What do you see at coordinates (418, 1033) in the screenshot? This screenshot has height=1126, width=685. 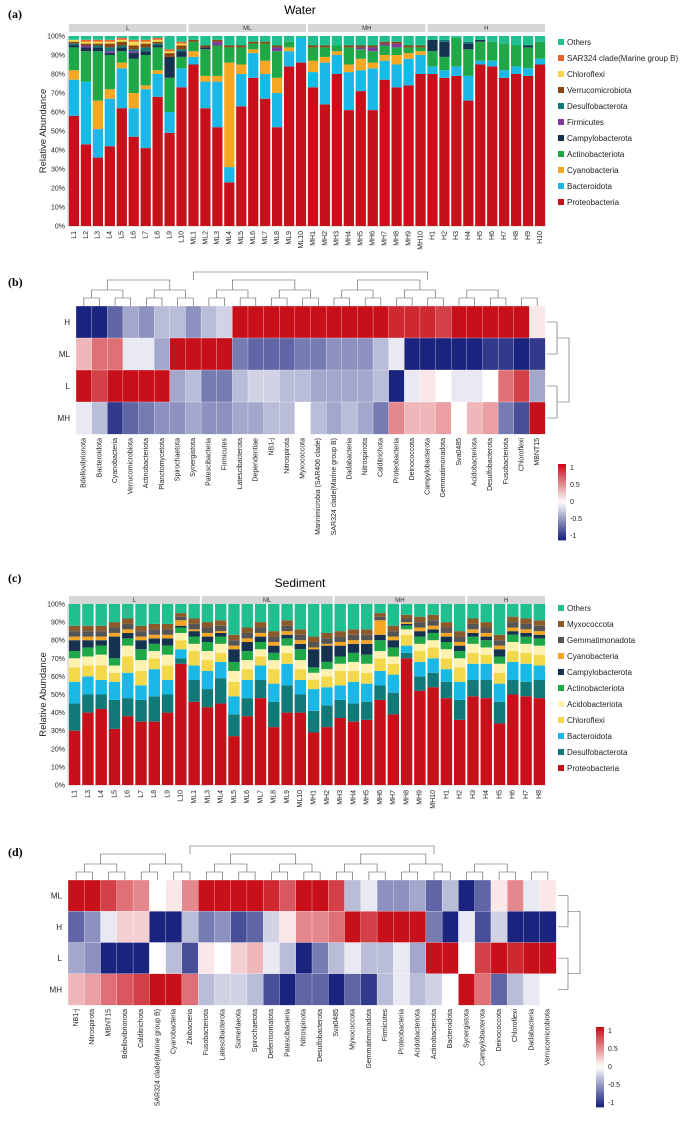 I see `heatmap-column-label: Acidobacteriota` at bounding box center [418, 1033].